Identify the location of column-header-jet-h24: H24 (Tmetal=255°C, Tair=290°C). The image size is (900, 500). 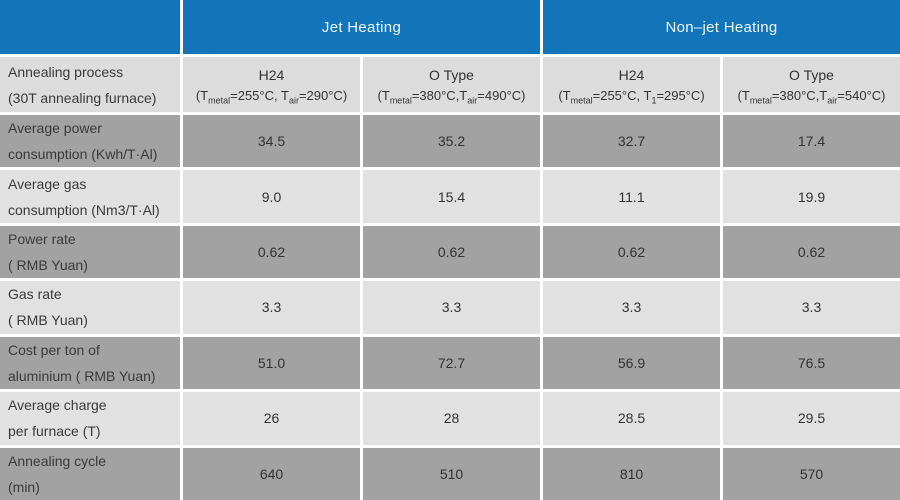
(271, 84).